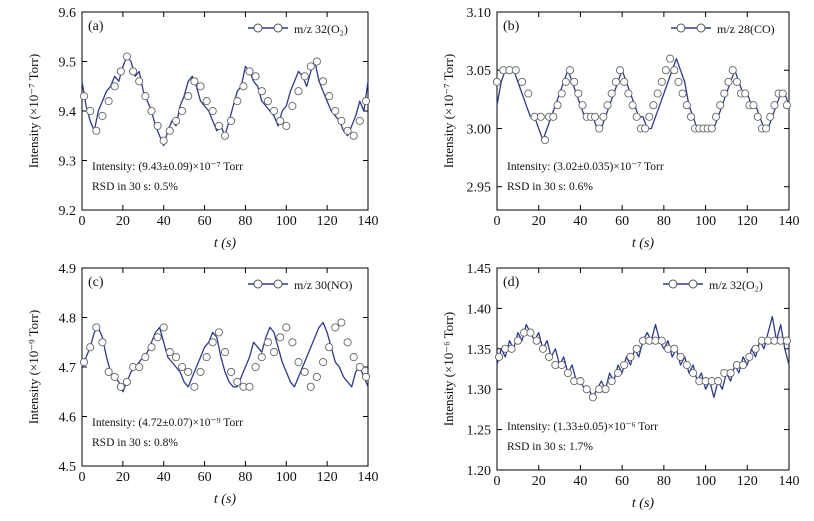  I want to click on y-tick-label: 3.05, so click(479, 71).